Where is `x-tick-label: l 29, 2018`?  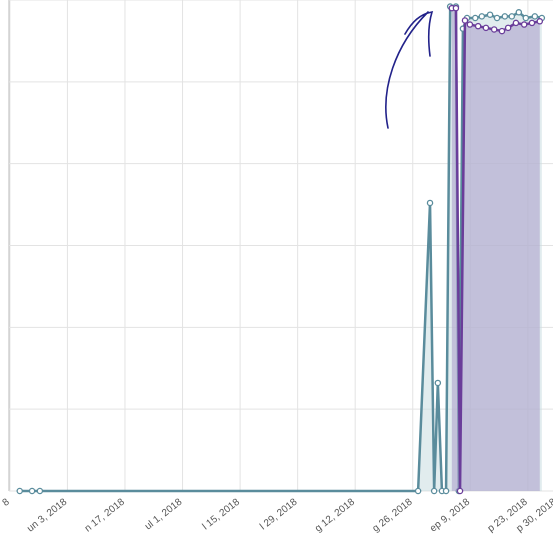 x-tick-label: l 29, 2018 is located at coordinates (279, 514).